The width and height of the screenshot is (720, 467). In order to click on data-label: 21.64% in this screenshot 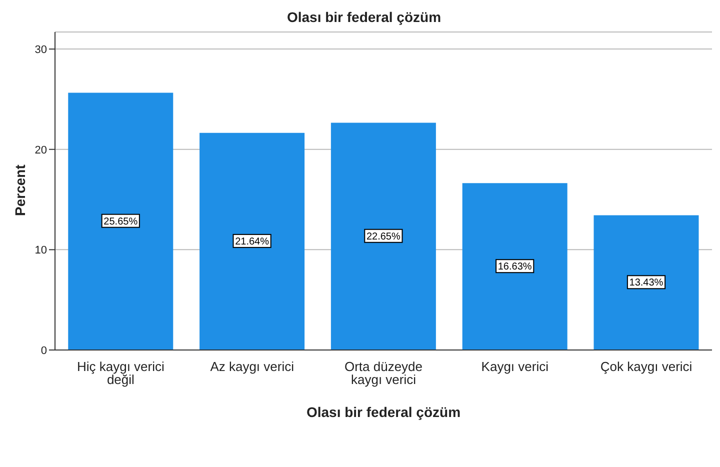, I will do `click(252, 242)`.